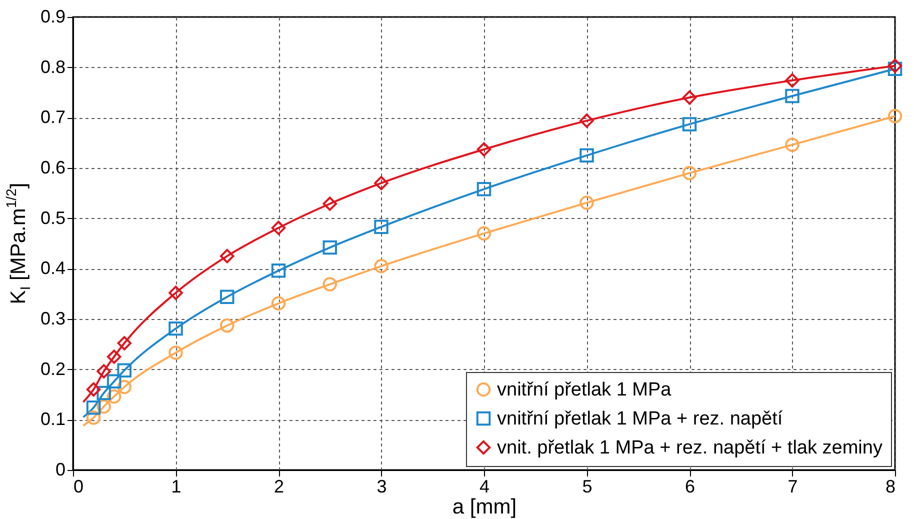  I want to click on x-tick-label: 2, so click(279, 486).